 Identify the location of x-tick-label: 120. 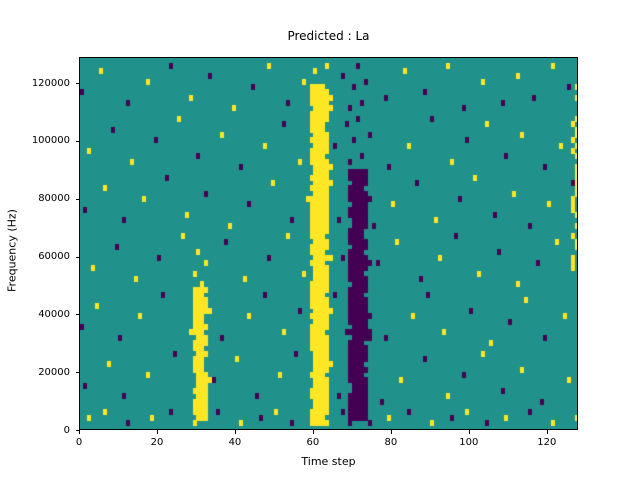
(547, 442).